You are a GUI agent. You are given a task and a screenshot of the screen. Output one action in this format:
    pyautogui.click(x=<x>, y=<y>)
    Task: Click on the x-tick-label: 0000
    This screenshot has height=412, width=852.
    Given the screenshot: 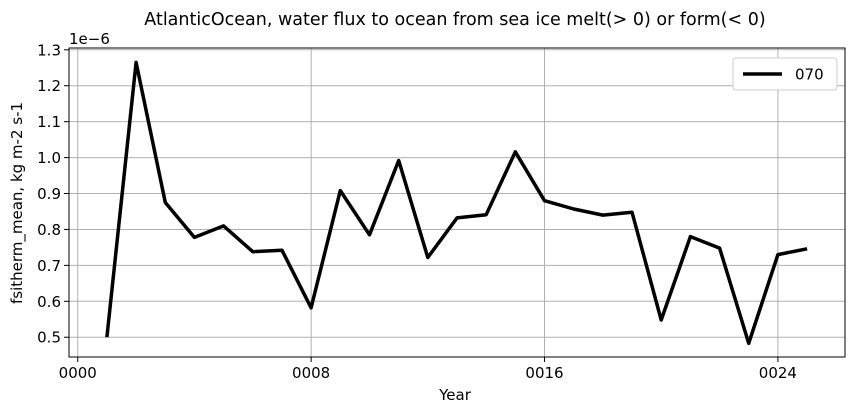 What is the action you would take?
    pyautogui.click(x=78, y=373)
    